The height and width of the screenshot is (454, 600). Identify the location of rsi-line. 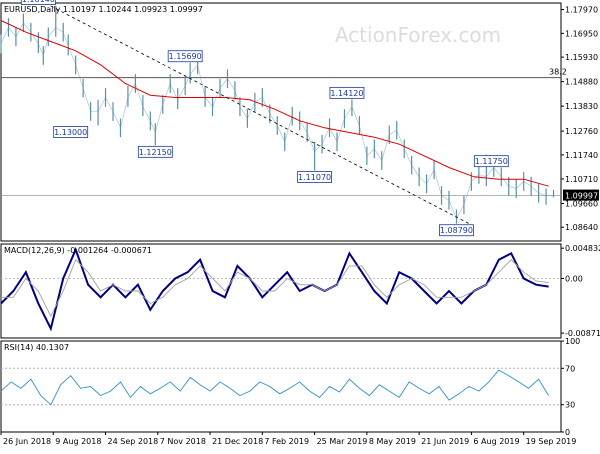
(274, 387).